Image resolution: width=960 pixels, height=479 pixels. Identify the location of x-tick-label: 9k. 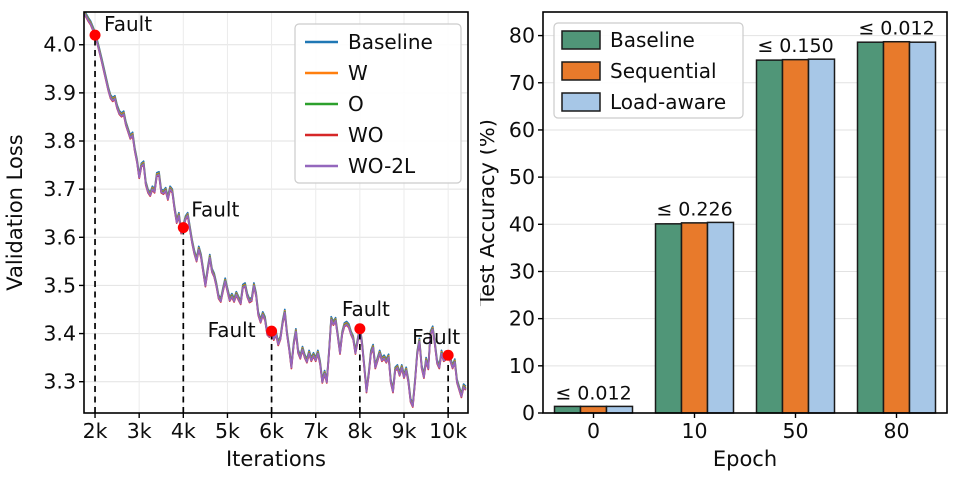
(404, 431).